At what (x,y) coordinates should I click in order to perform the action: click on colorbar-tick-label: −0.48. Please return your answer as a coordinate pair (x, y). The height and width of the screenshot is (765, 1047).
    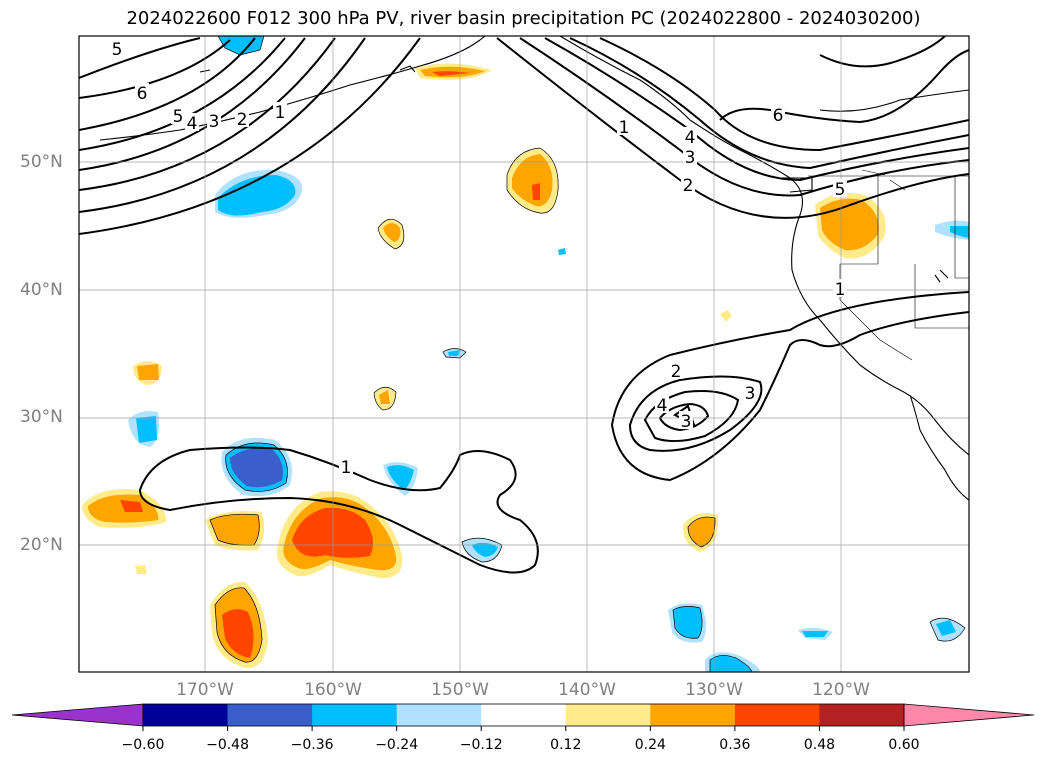
    Looking at the image, I should click on (227, 745).